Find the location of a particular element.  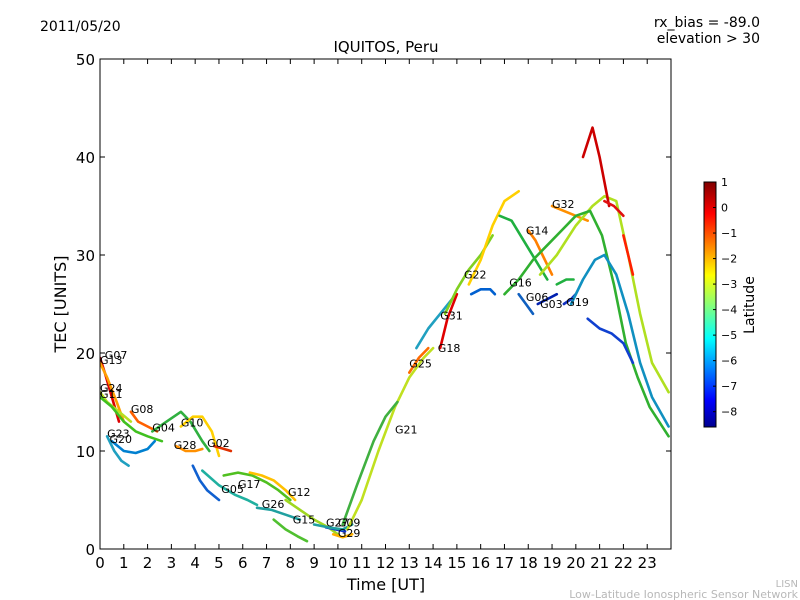

x-axis-label: Time [UT] is located at coordinates (385, 584).